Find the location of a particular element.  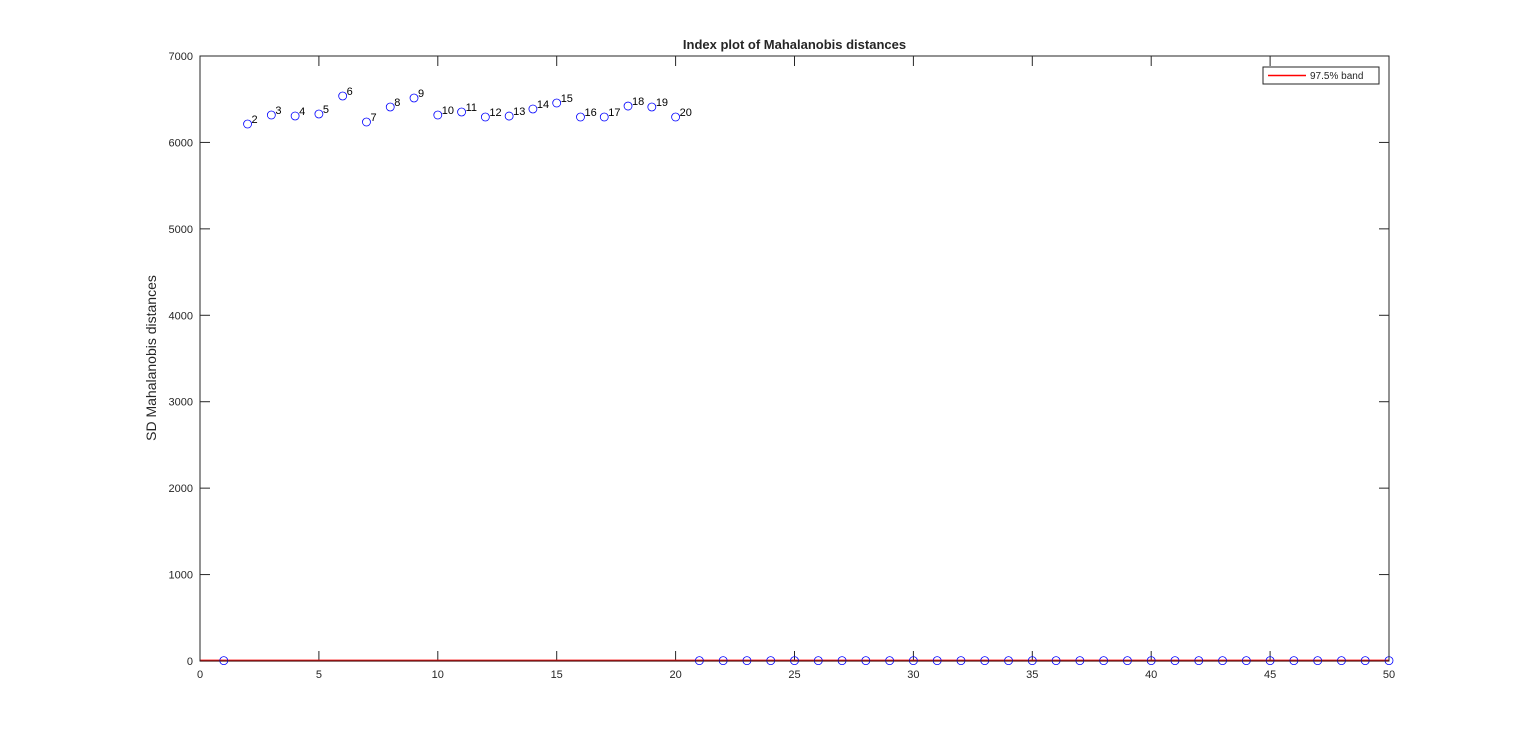

y-tick-label: 4000 is located at coordinates (181, 316).